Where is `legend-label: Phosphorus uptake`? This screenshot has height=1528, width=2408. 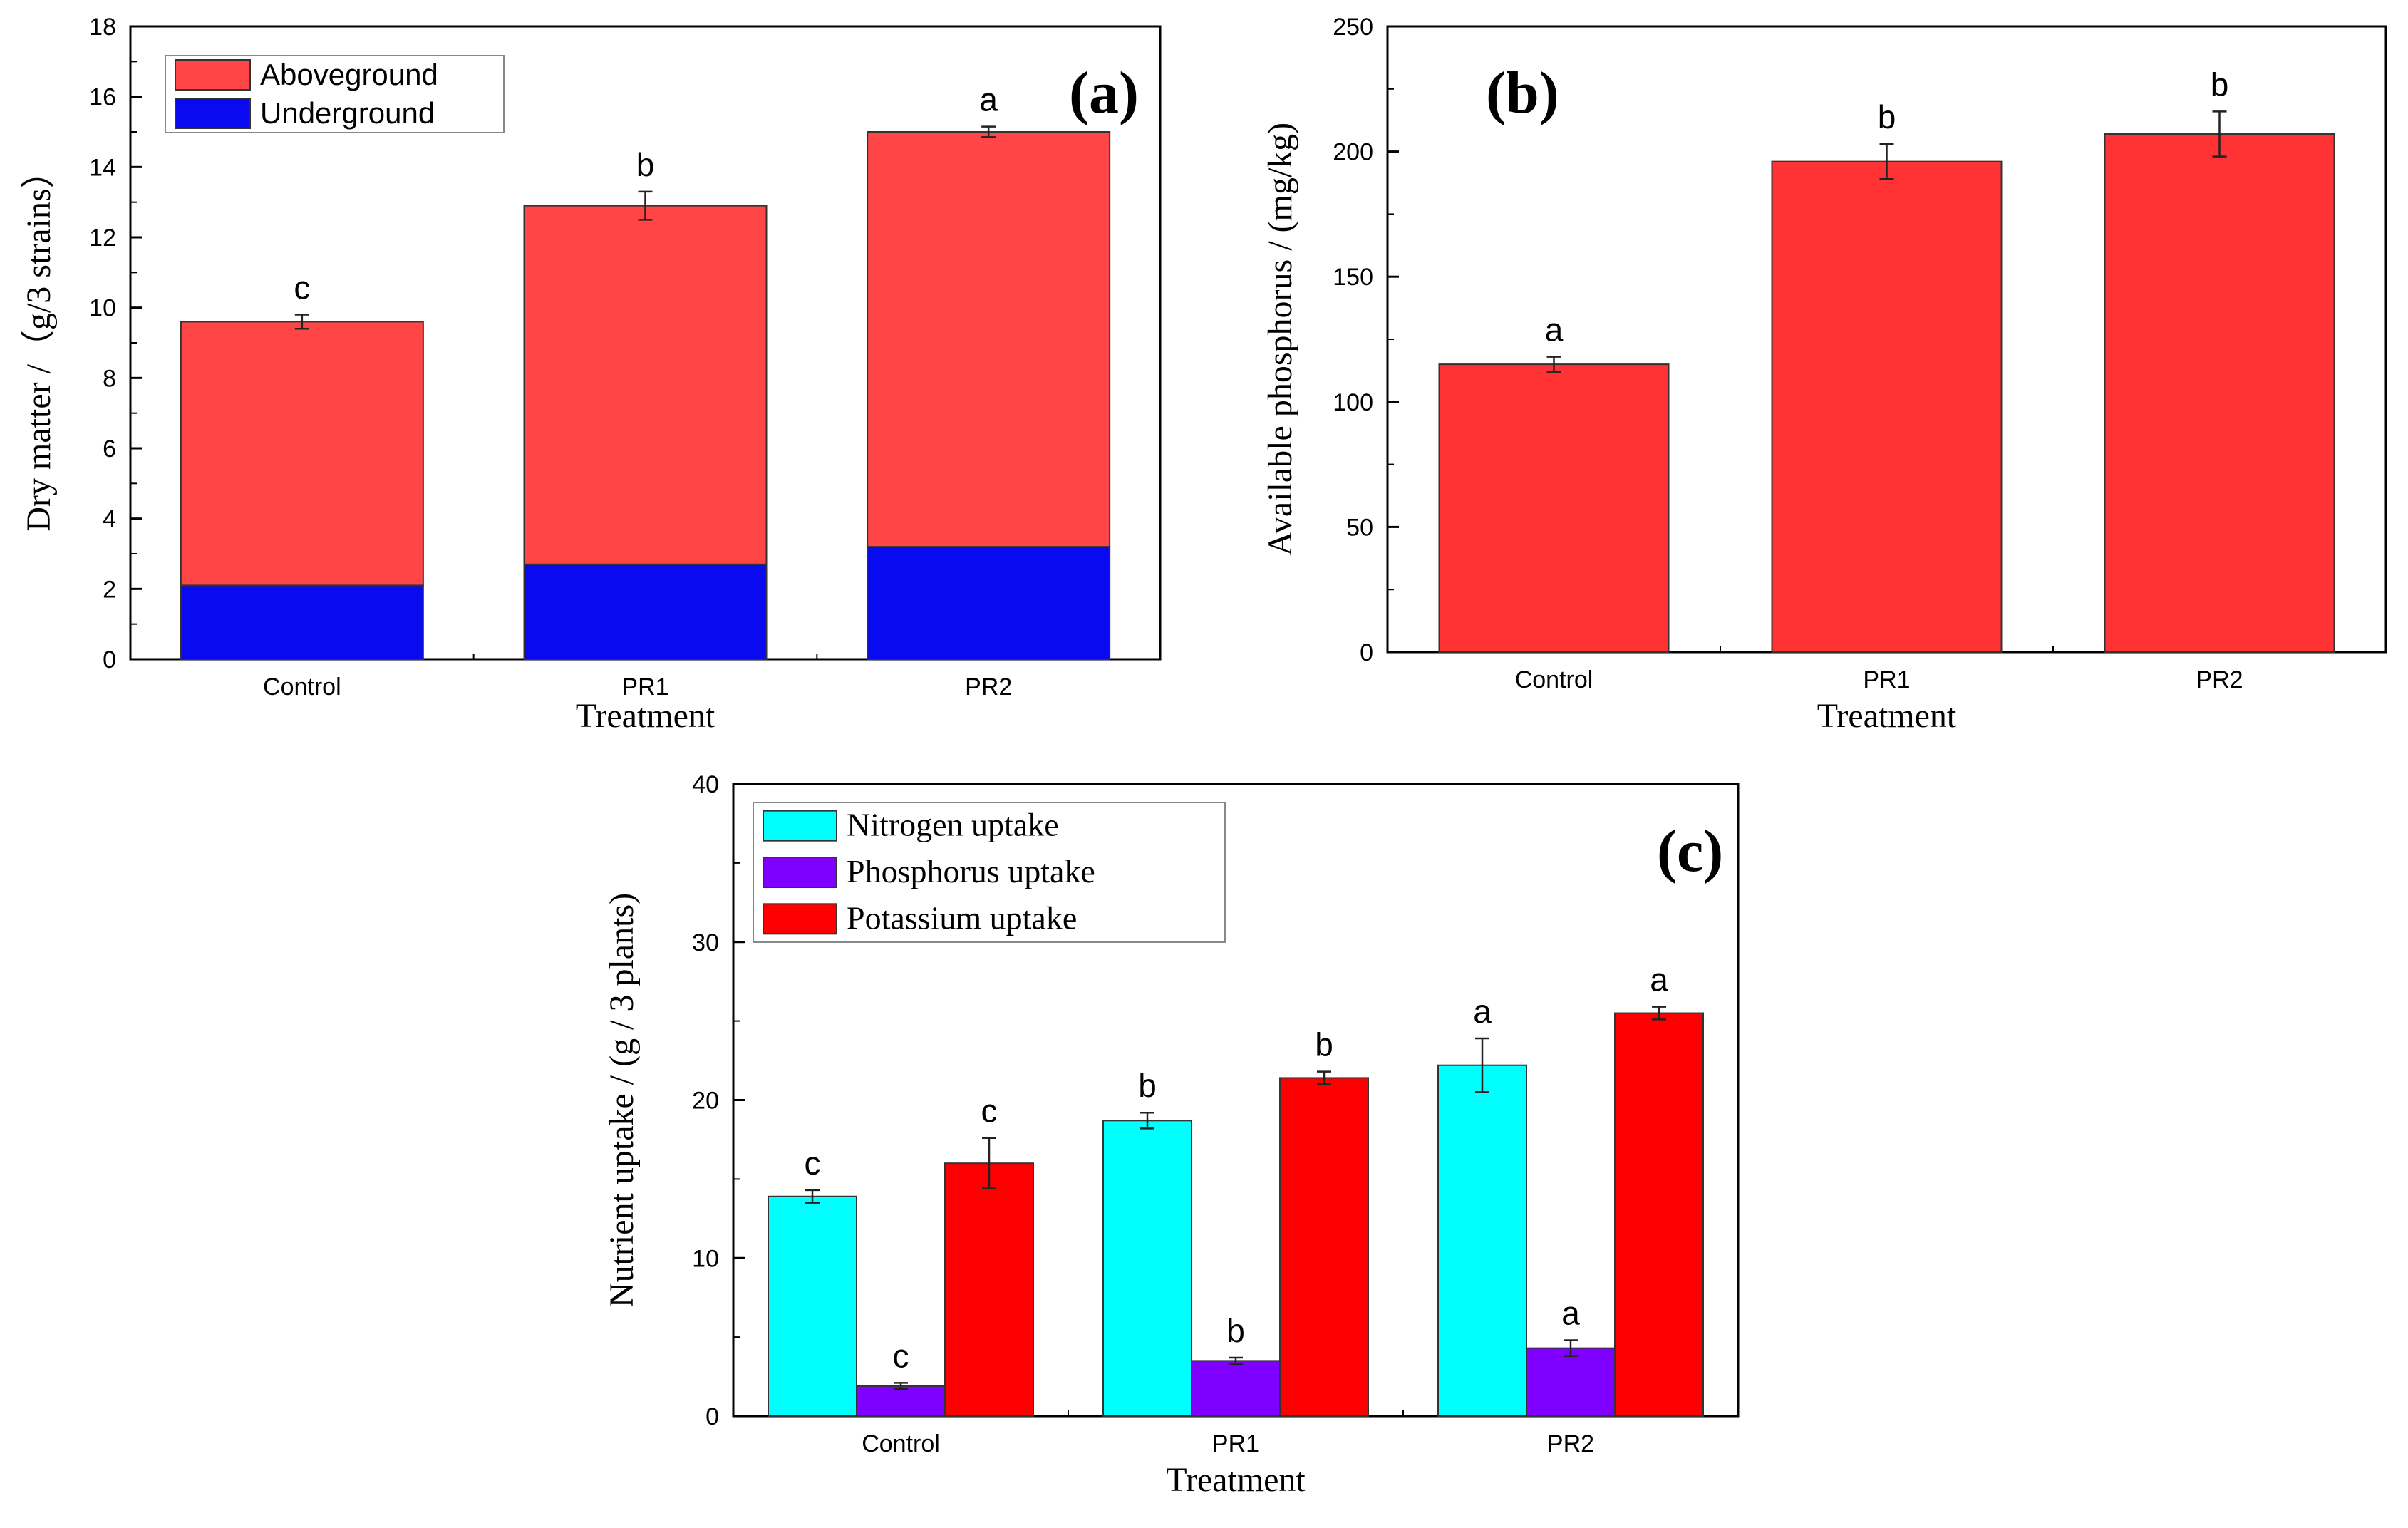
legend-label: Phosphorus uptake is located at coordinates (971, 871).